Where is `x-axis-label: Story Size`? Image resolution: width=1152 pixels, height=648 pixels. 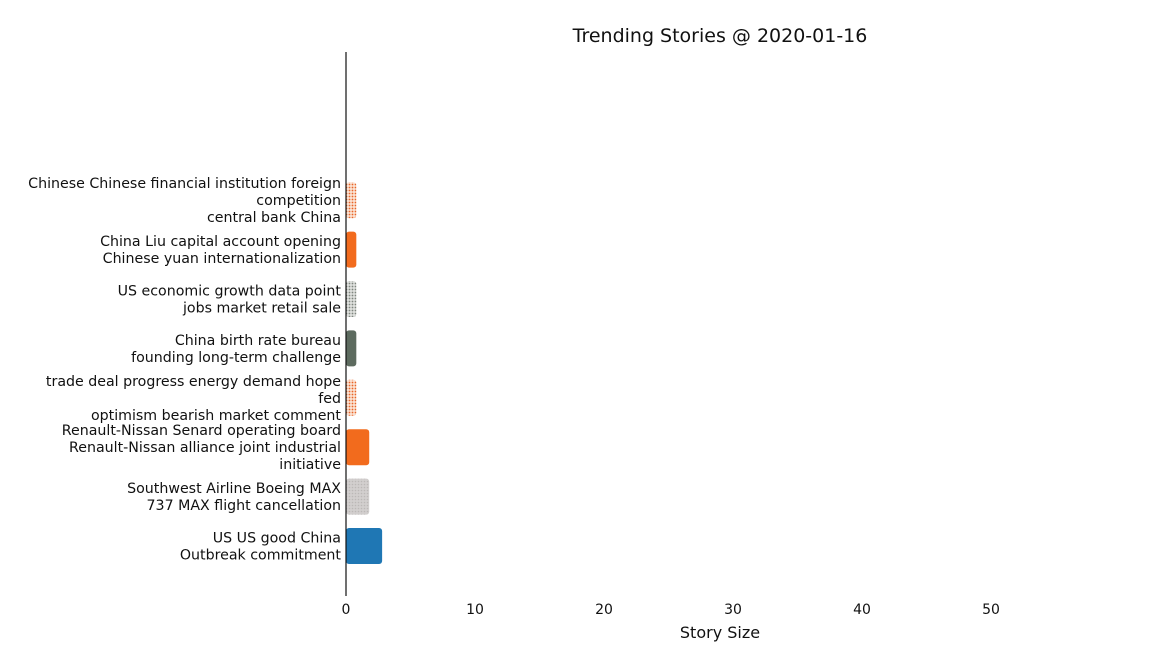
x-axis-label: Story Size is located at coordinates (720, 632).